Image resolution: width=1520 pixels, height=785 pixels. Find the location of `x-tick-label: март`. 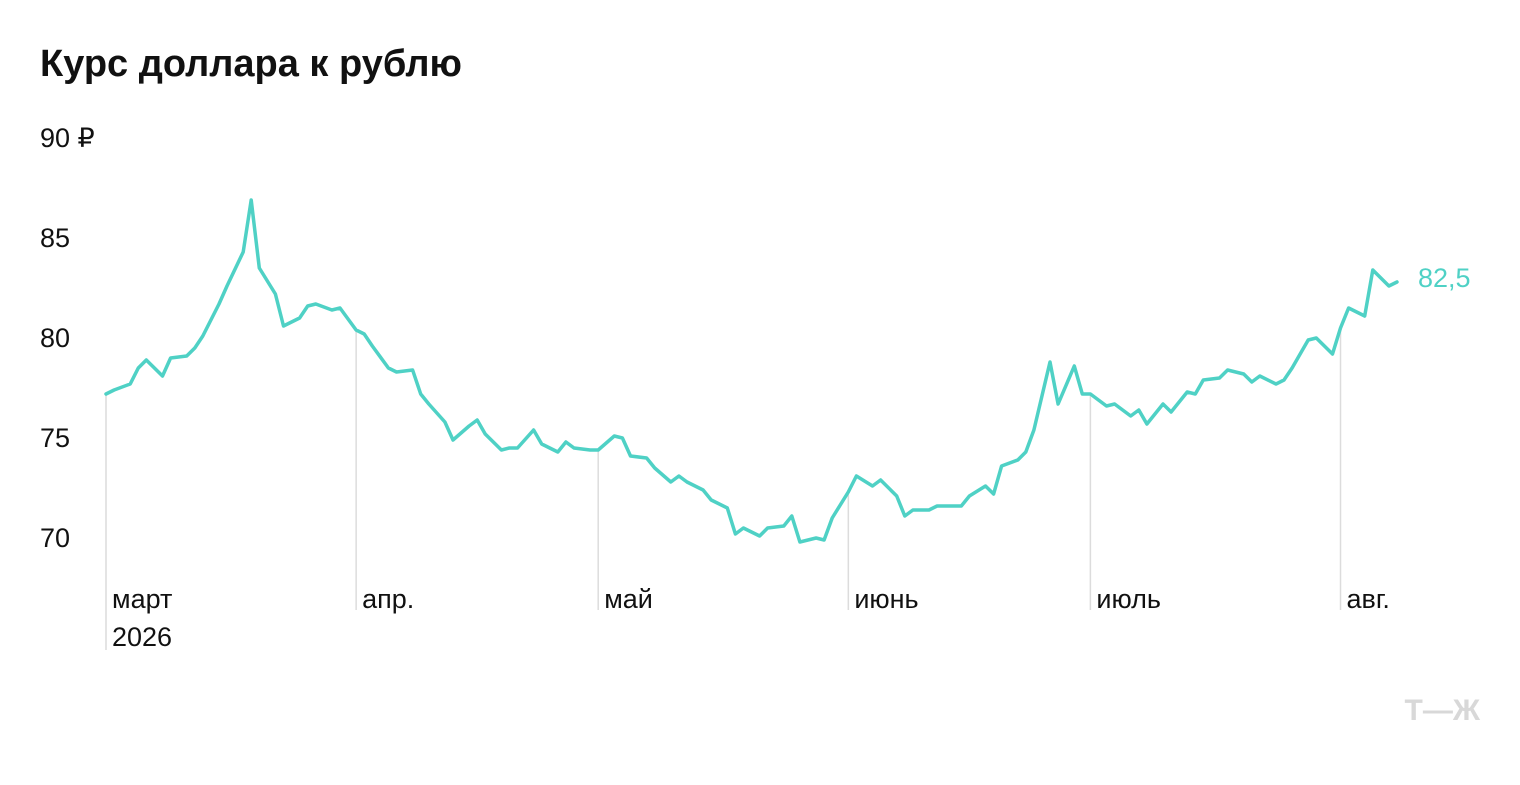

x-tick-label: март is located at coordinates (142, 599).